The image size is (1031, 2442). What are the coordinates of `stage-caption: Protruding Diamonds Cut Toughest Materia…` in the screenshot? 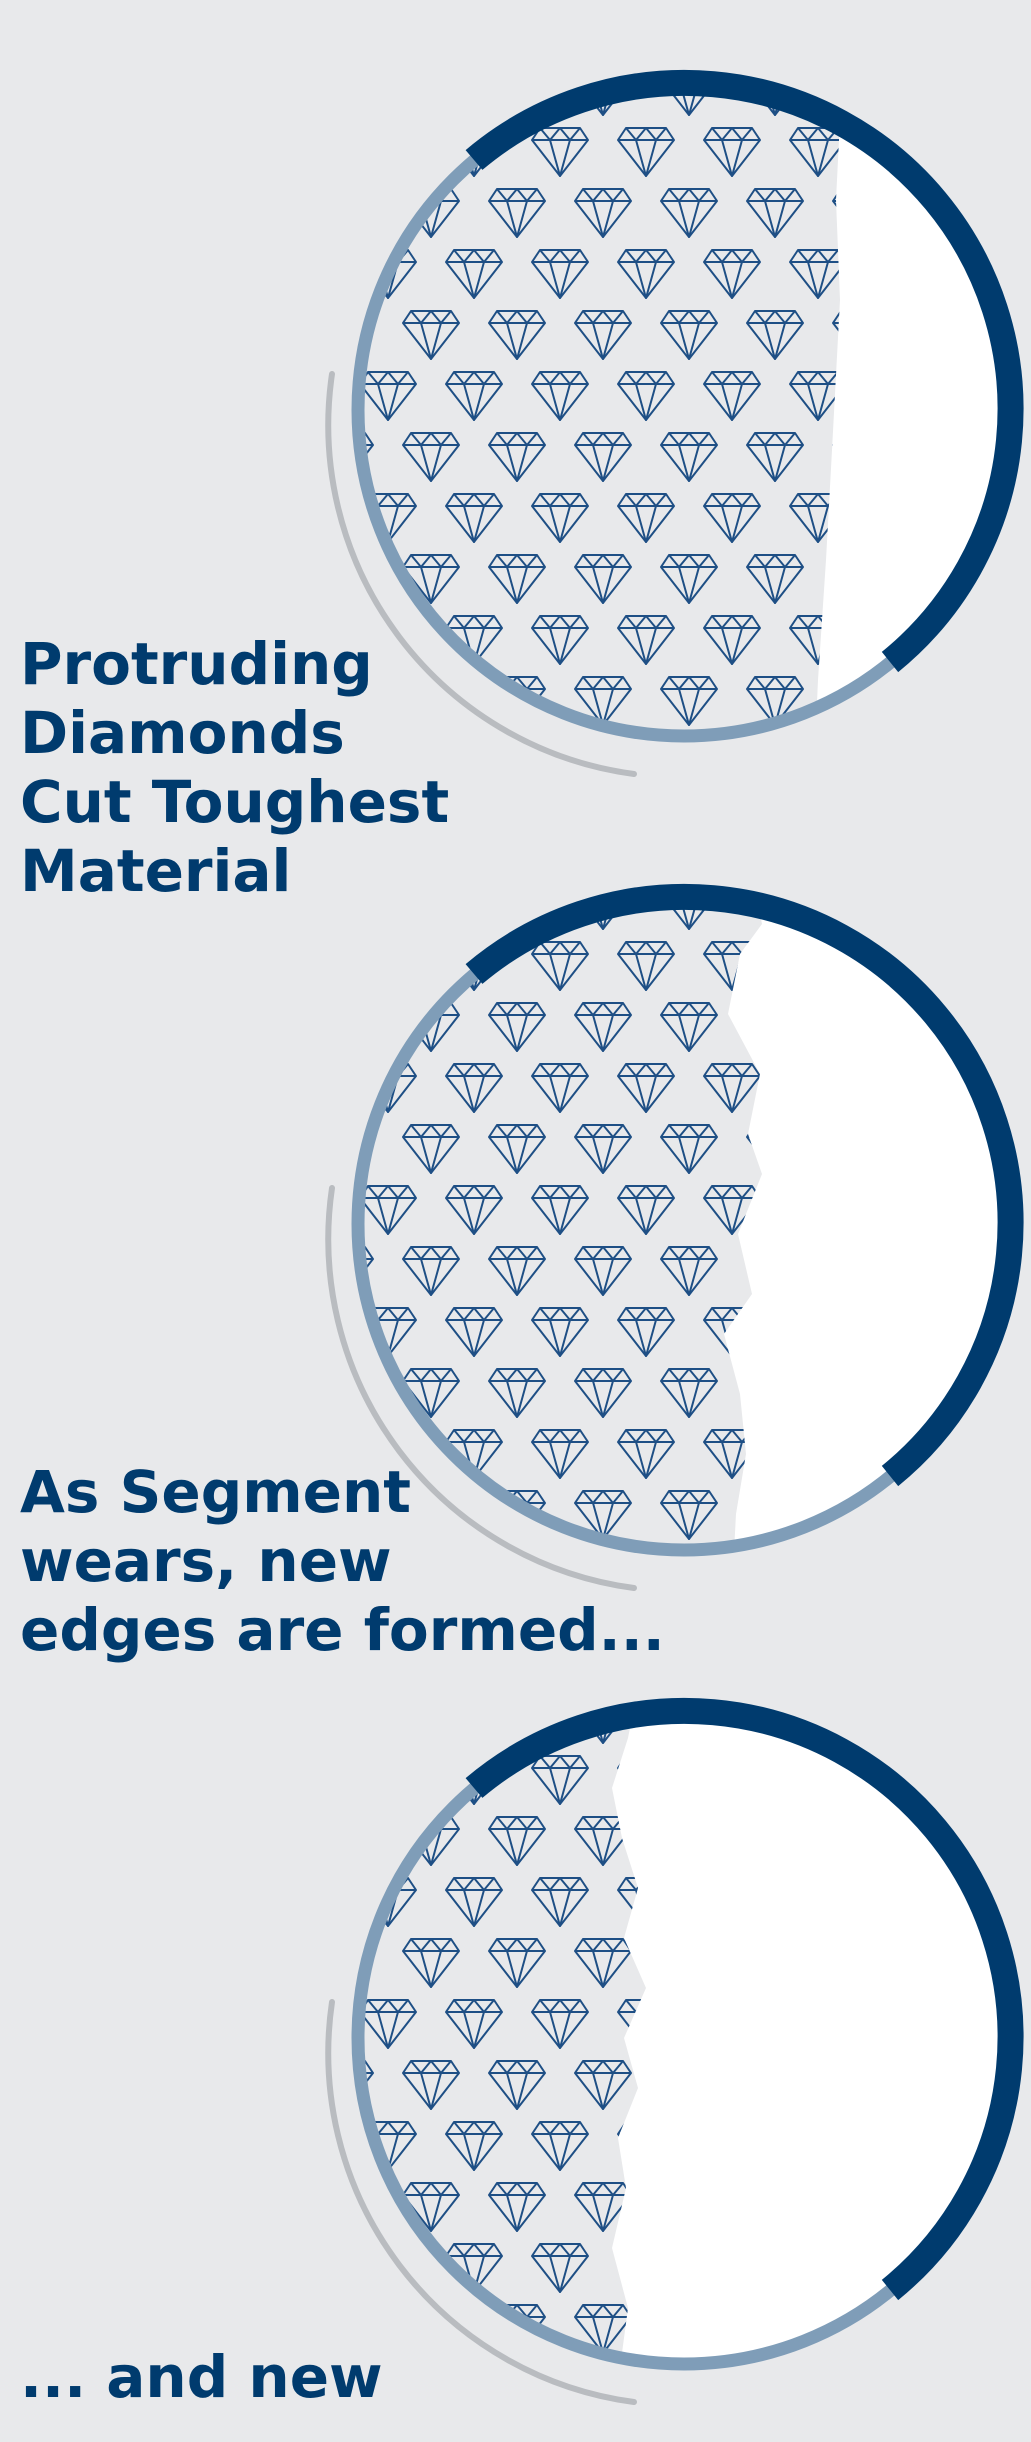 It's located at (235, 767).